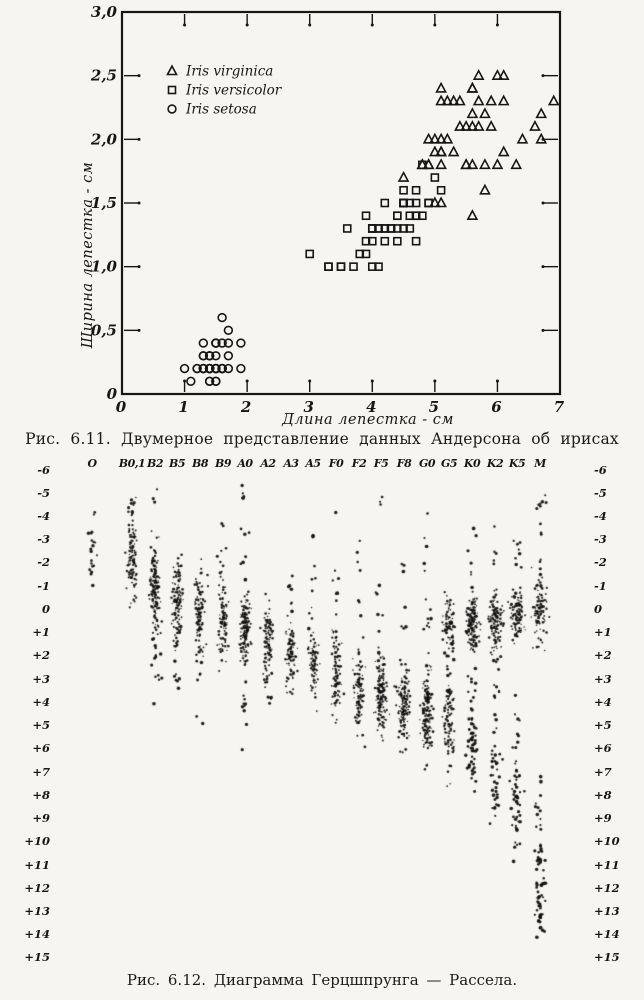 The width and height of the screenshot is (644, 1000). Describe the element at coordinates (41, 818) in the screenshot. I see `hr-magnitude-label-left: +9` at that location.